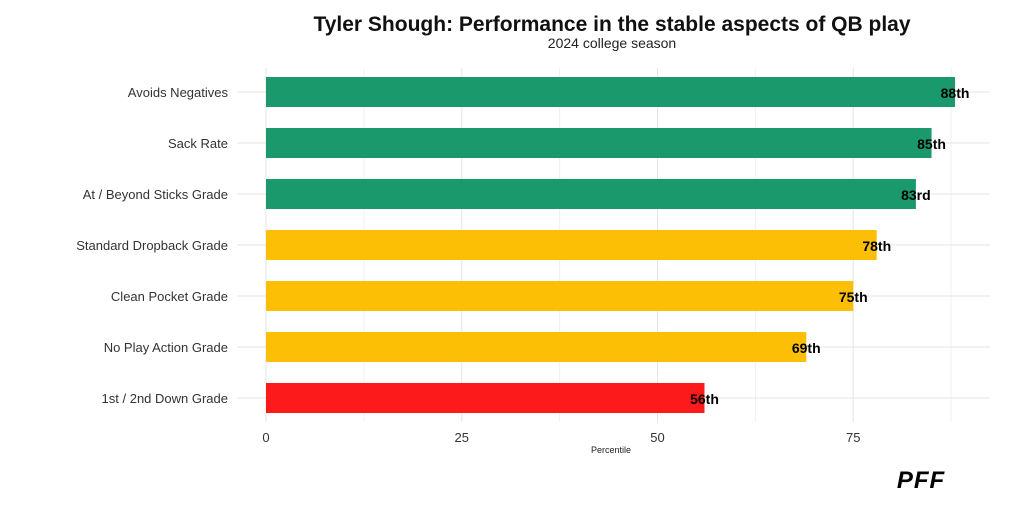 This screenshot has width=1024, height=520. I want to click on data-label: 75th, so click(853, 297).